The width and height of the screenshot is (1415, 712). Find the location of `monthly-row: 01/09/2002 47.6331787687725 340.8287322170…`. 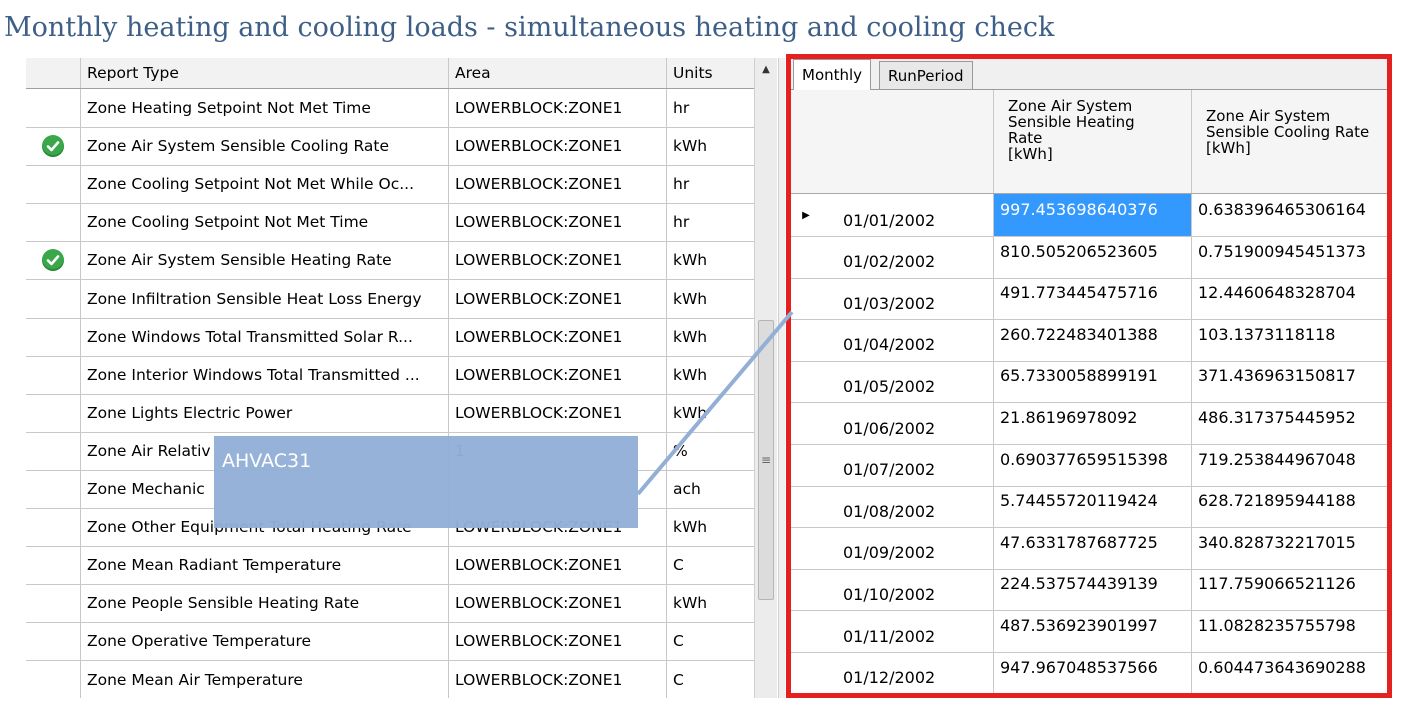

monthly-row: 01/09/2002 47.6331787687725 340.8287322170… is located at coordinates (1089, 548).